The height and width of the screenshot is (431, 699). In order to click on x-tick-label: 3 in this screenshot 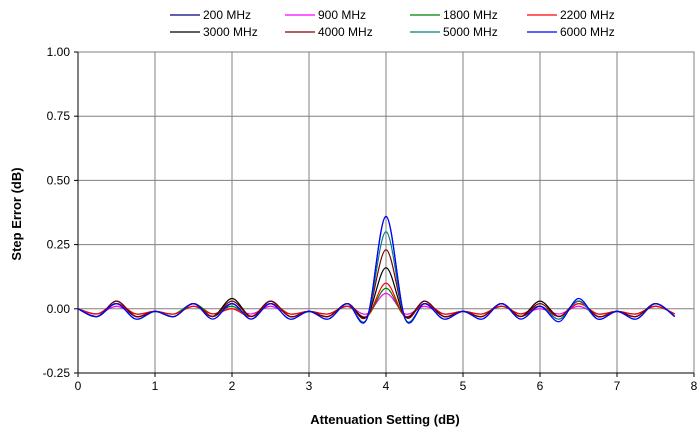, I will do `click(309, 386)`.